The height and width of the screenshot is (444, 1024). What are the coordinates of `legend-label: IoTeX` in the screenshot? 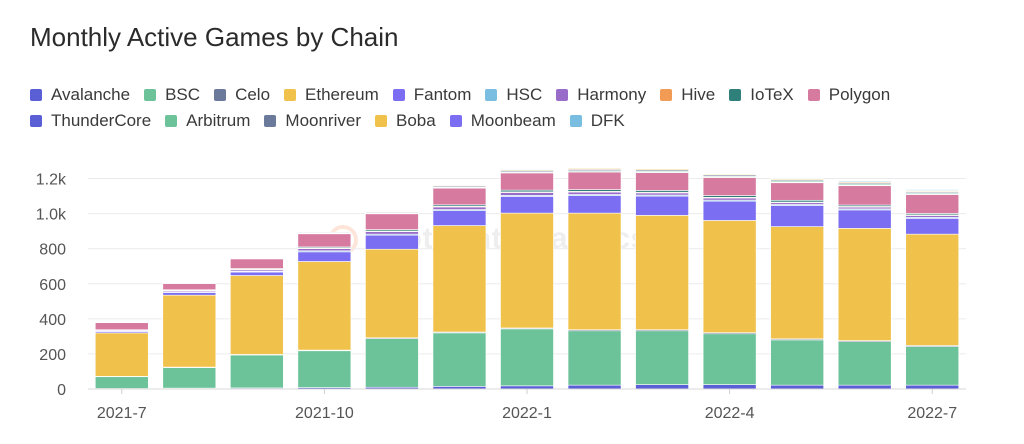 It's located at (772, 94).